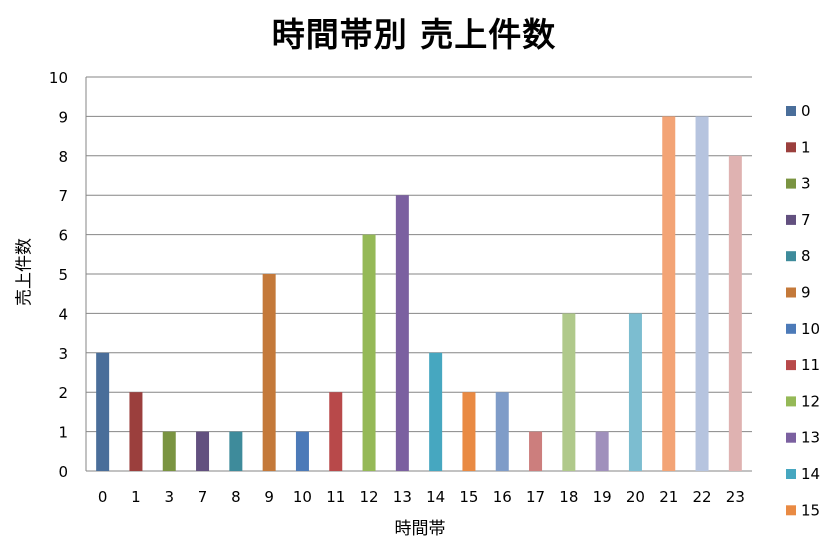 The height and width of the screenshot is (542, 828). Describe the element at coordinates (420, 529) in the screenshot. I see `x-axis-title: 時間帯` at that location.